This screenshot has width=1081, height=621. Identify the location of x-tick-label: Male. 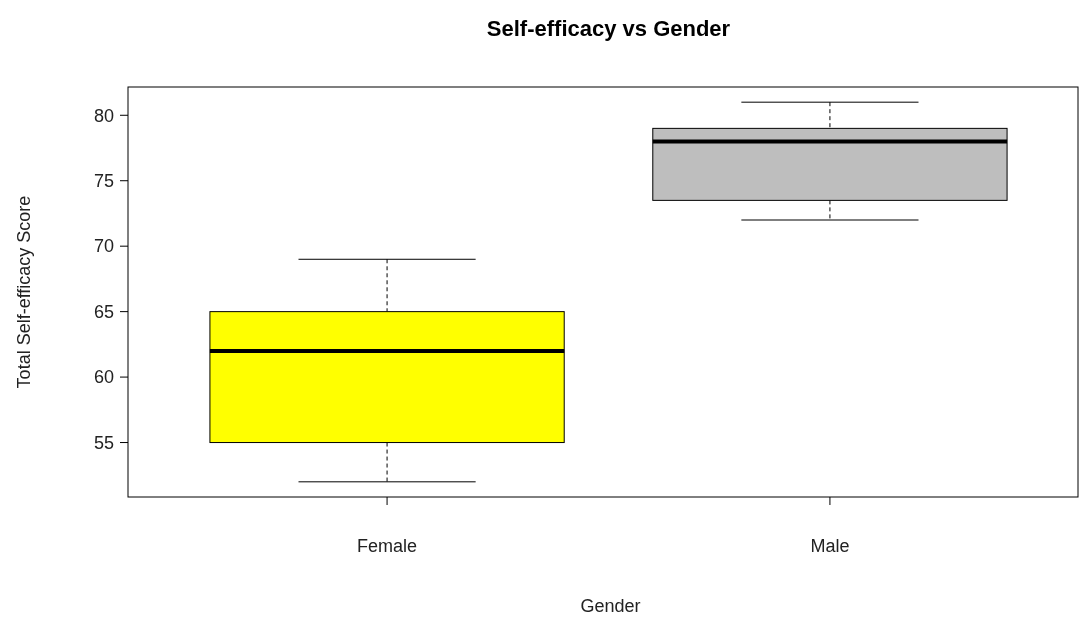
(830, 546).